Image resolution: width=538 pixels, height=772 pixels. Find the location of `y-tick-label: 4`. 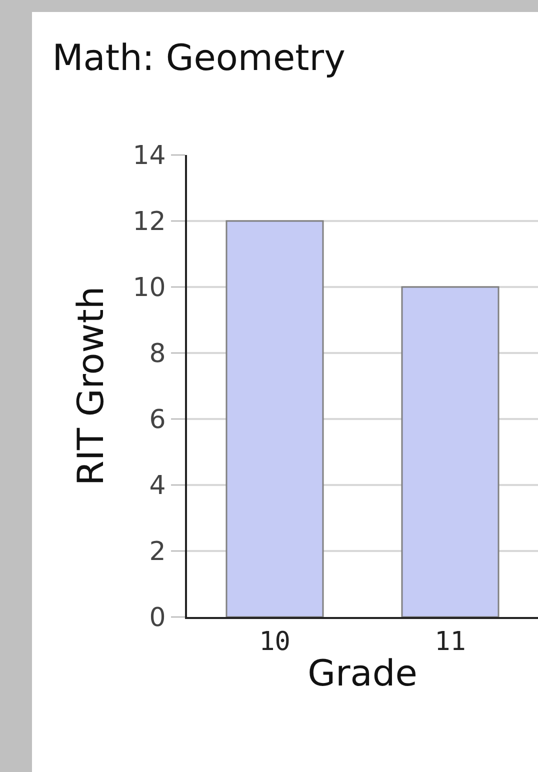

y-tick-label: 4 is located at coordinates (157, 486).